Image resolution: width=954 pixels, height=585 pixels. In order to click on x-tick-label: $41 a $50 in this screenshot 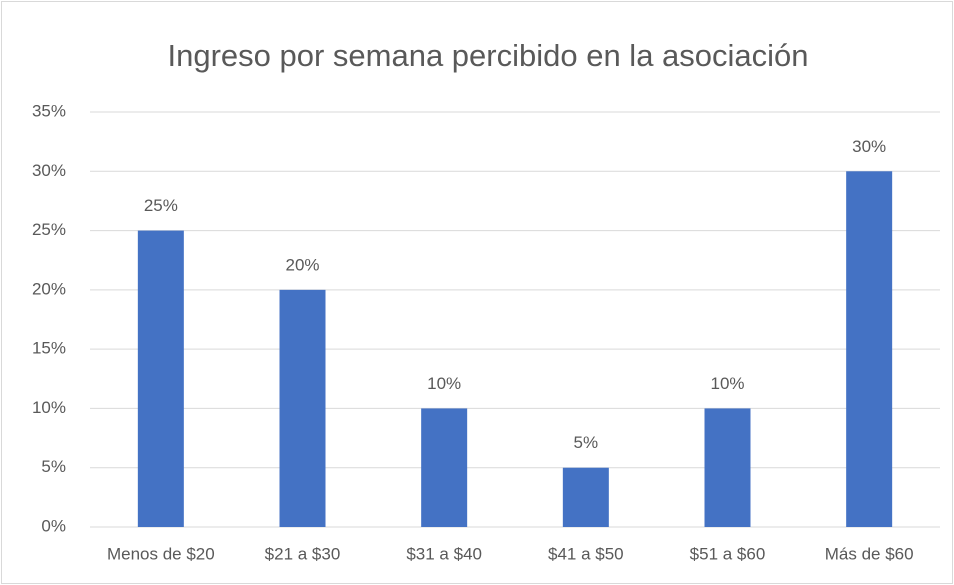, I will do `click(586, 553)`.